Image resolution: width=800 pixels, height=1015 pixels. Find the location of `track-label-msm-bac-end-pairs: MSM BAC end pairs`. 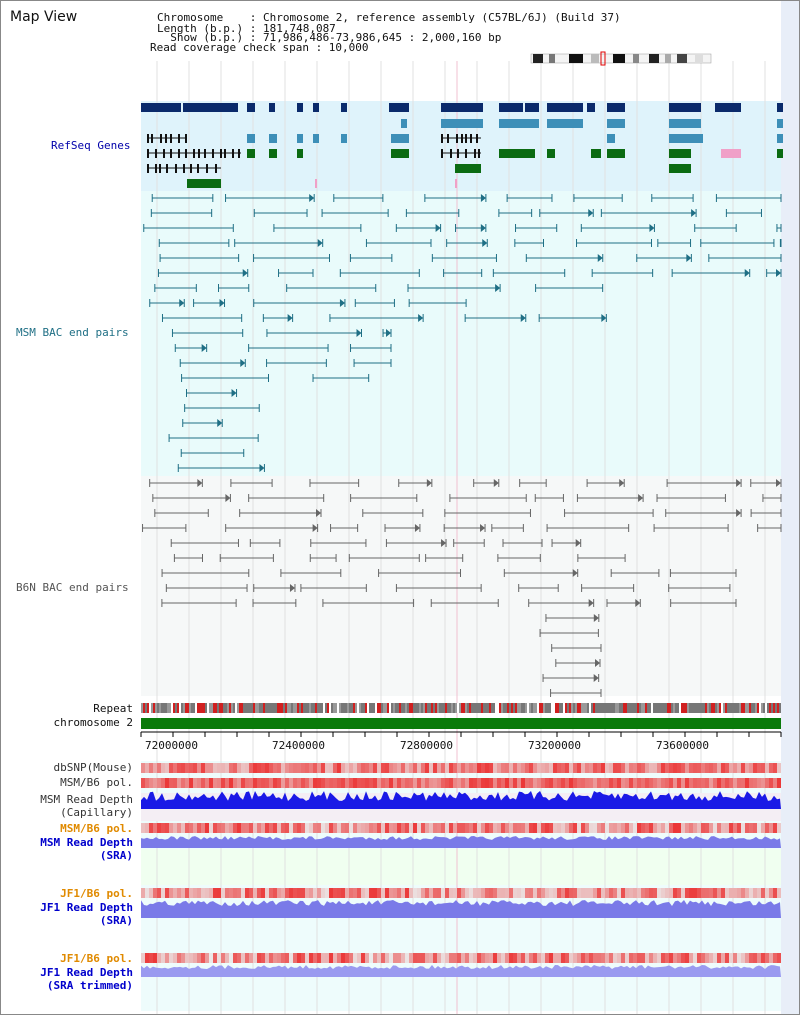

track-label-msm-bac-end-pairs: MSM BAC end pairs is located at coordinates (72, 332).